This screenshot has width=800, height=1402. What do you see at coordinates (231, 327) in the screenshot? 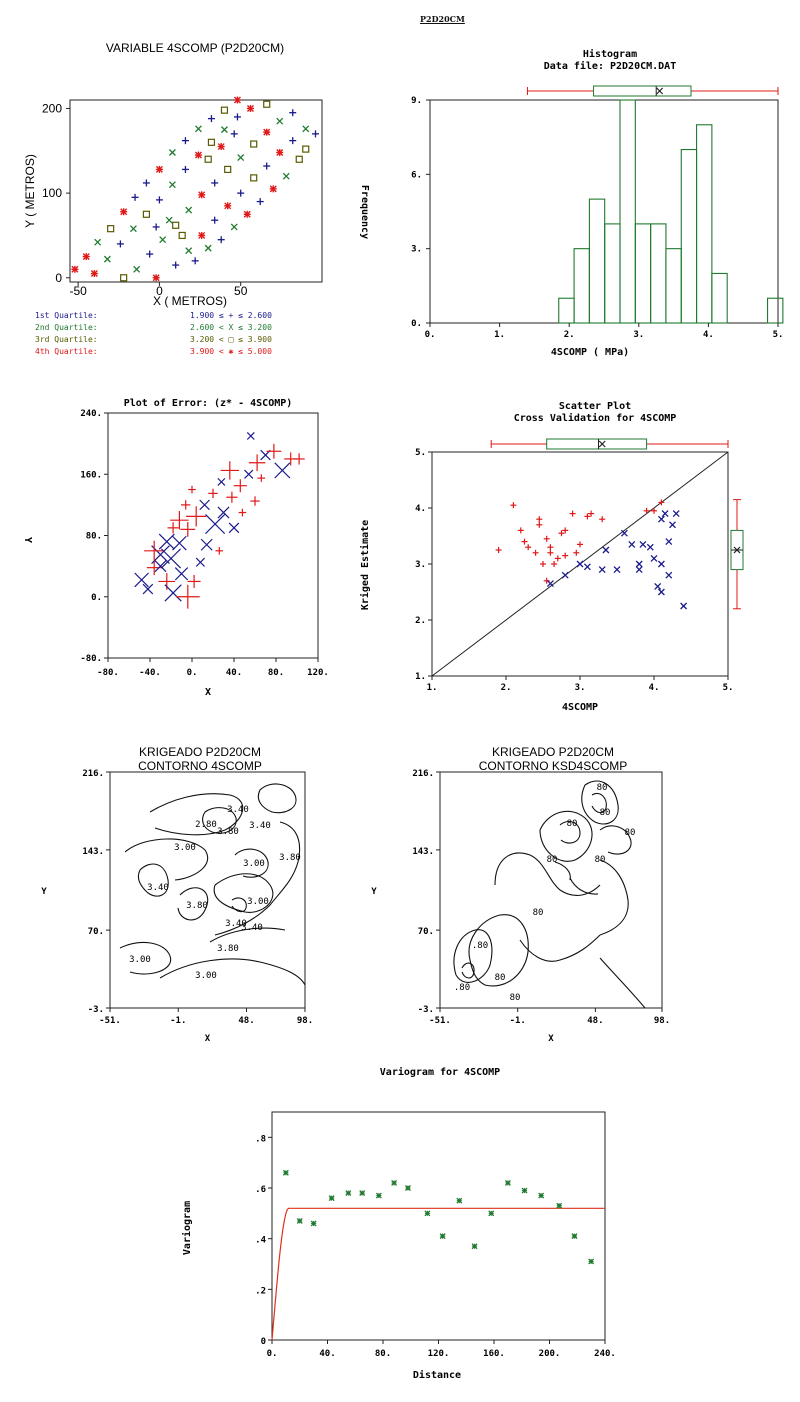
I see `loc-legend-range: 2.600 < X ≤ 3.200` at bounding box center [231, 327].